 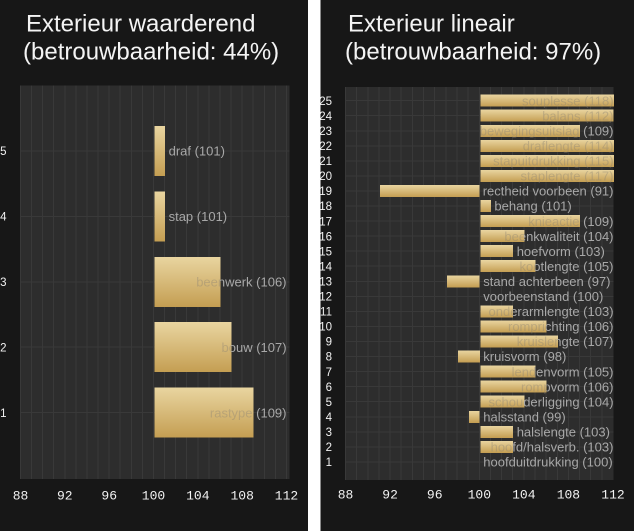 What do you see at coordinates (548, 191) in the screenshot?
I see `svg-text: rectheid voorbeen (91)` at bounding box center [548, 191].